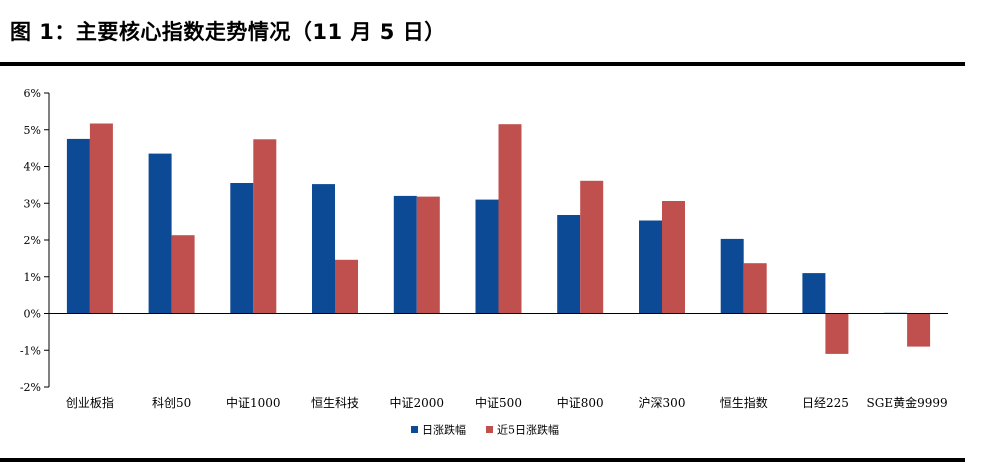  I want to click on x-tick-label: 中证1000, so click(253, 402).